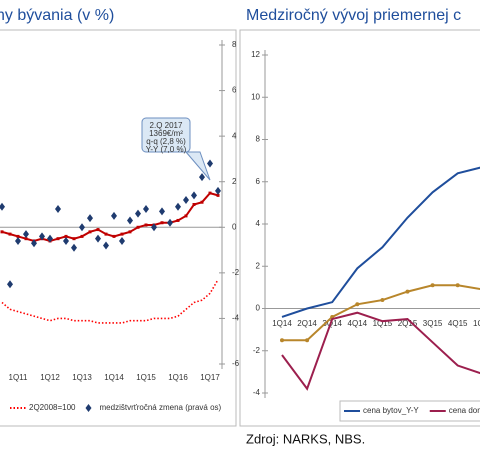  What do you see at coordinates (166, 141) in the screenshot?
I see `callout-text: q-q (2,8 %)` at bounding box center [166, 141].